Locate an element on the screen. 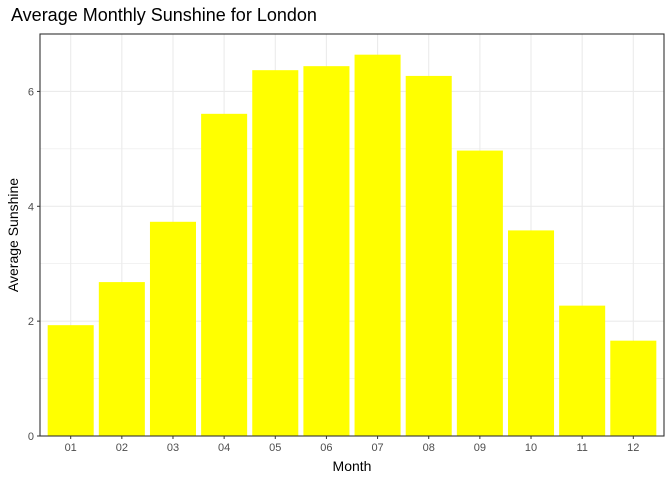 The image size is (672, 480). y-tick-label: 6 is located at coordinates (31, 92).